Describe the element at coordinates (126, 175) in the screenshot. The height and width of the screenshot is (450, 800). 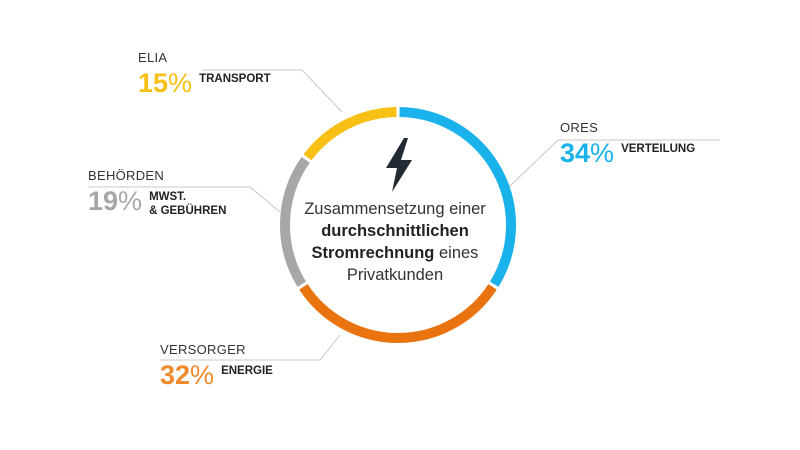
I see `slice-name-behoerden: BEHÖRDEN` at that location.